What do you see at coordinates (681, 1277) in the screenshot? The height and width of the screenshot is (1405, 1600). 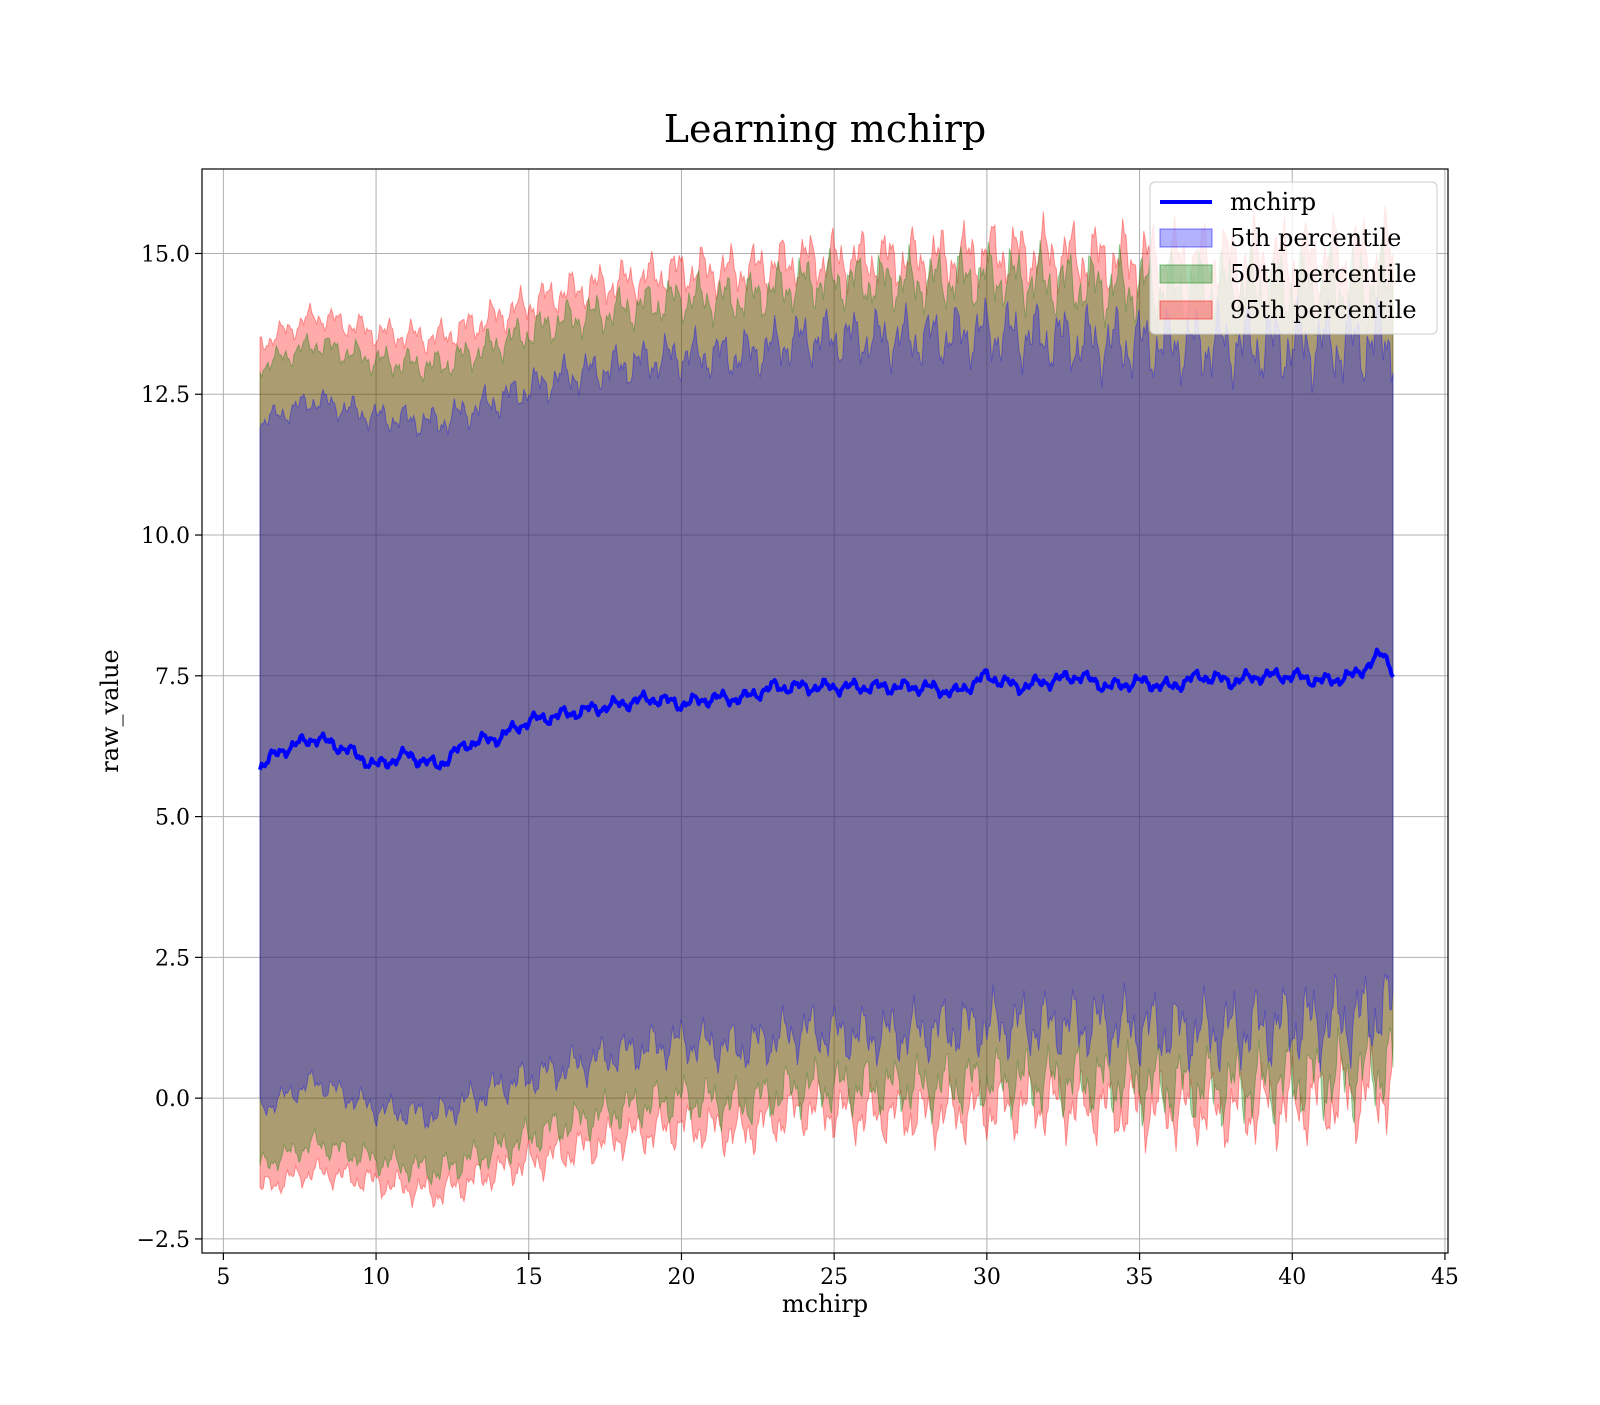 I see `x-tick-label: 20` at bounding box center [681, 1277].